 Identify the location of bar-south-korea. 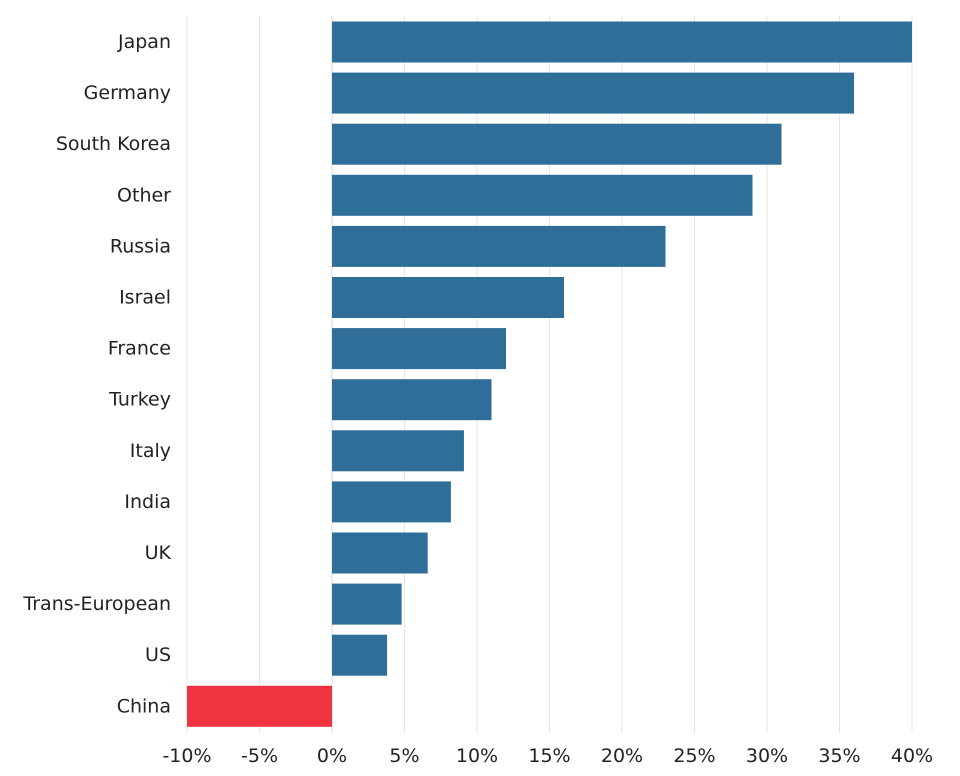
(557, 144).